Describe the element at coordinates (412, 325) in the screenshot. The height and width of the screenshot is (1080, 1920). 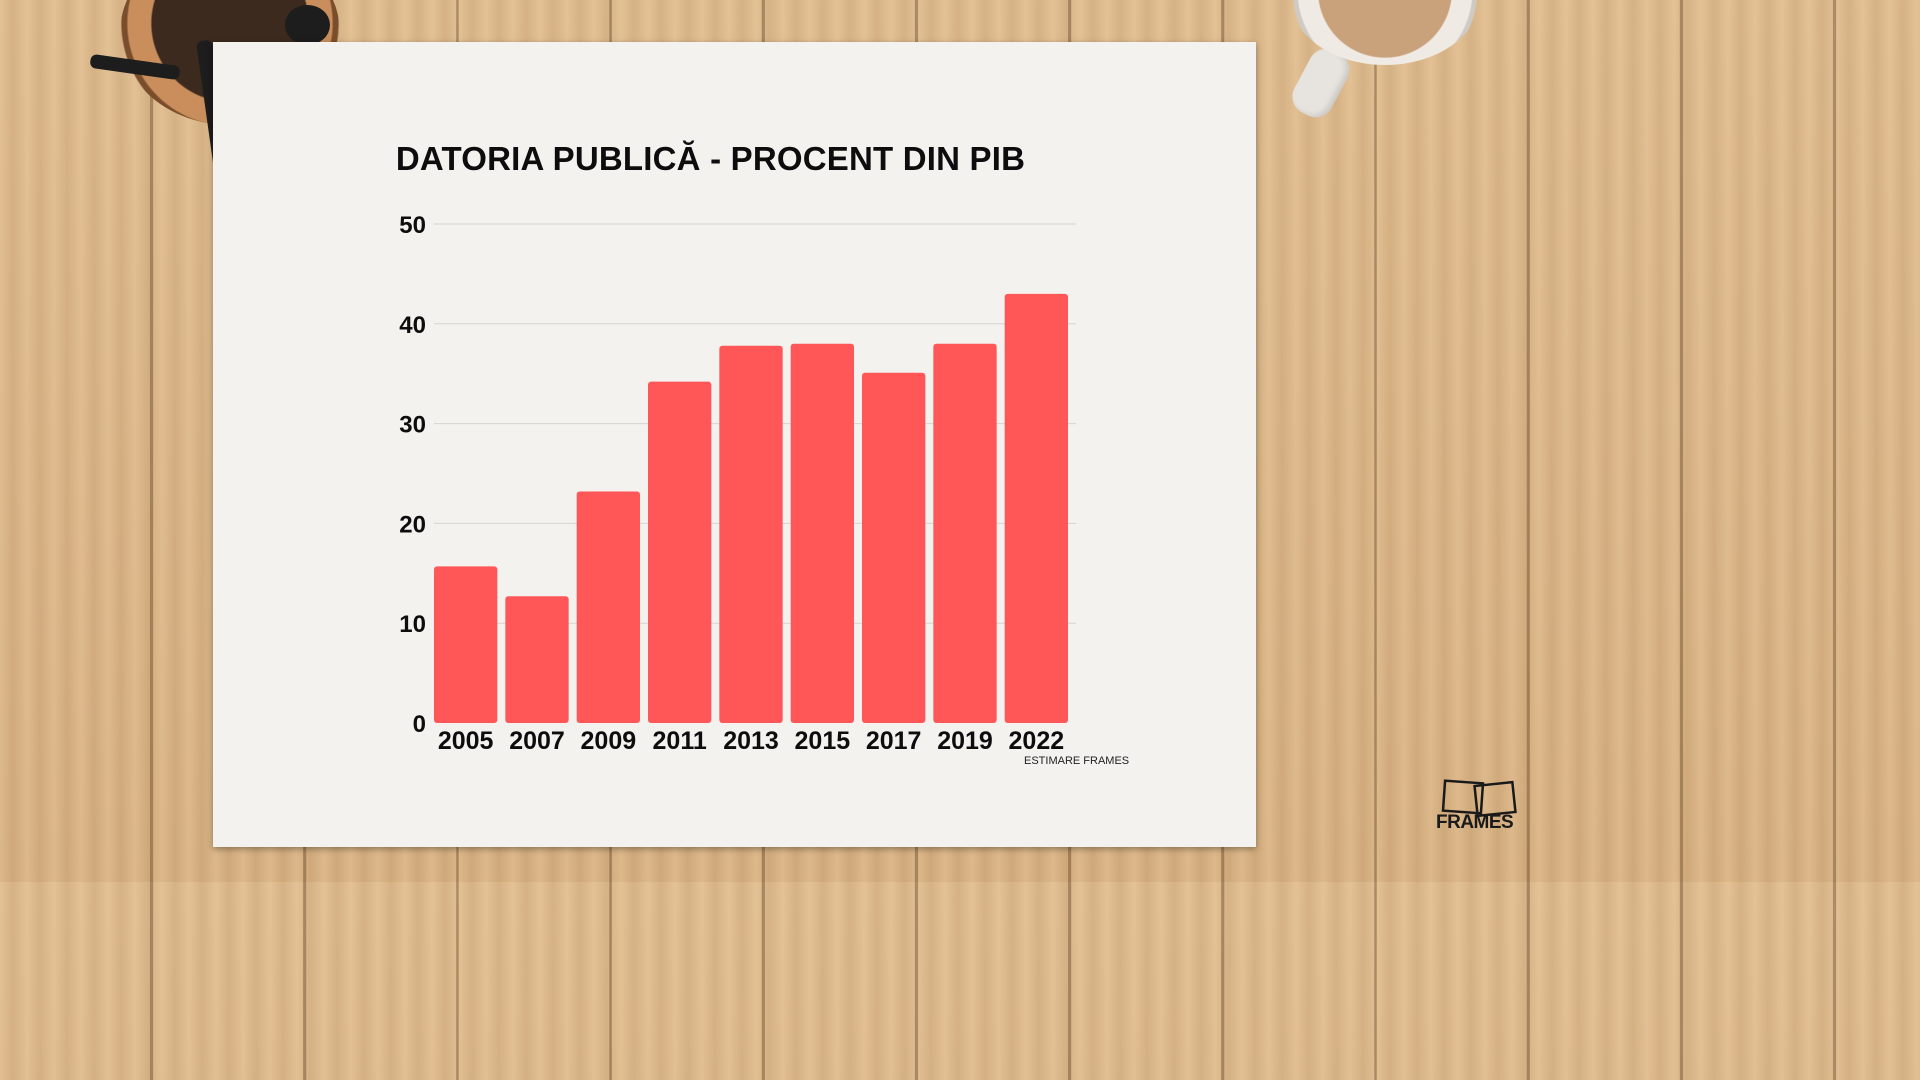
I see `y-tick-label: 40` at that location.